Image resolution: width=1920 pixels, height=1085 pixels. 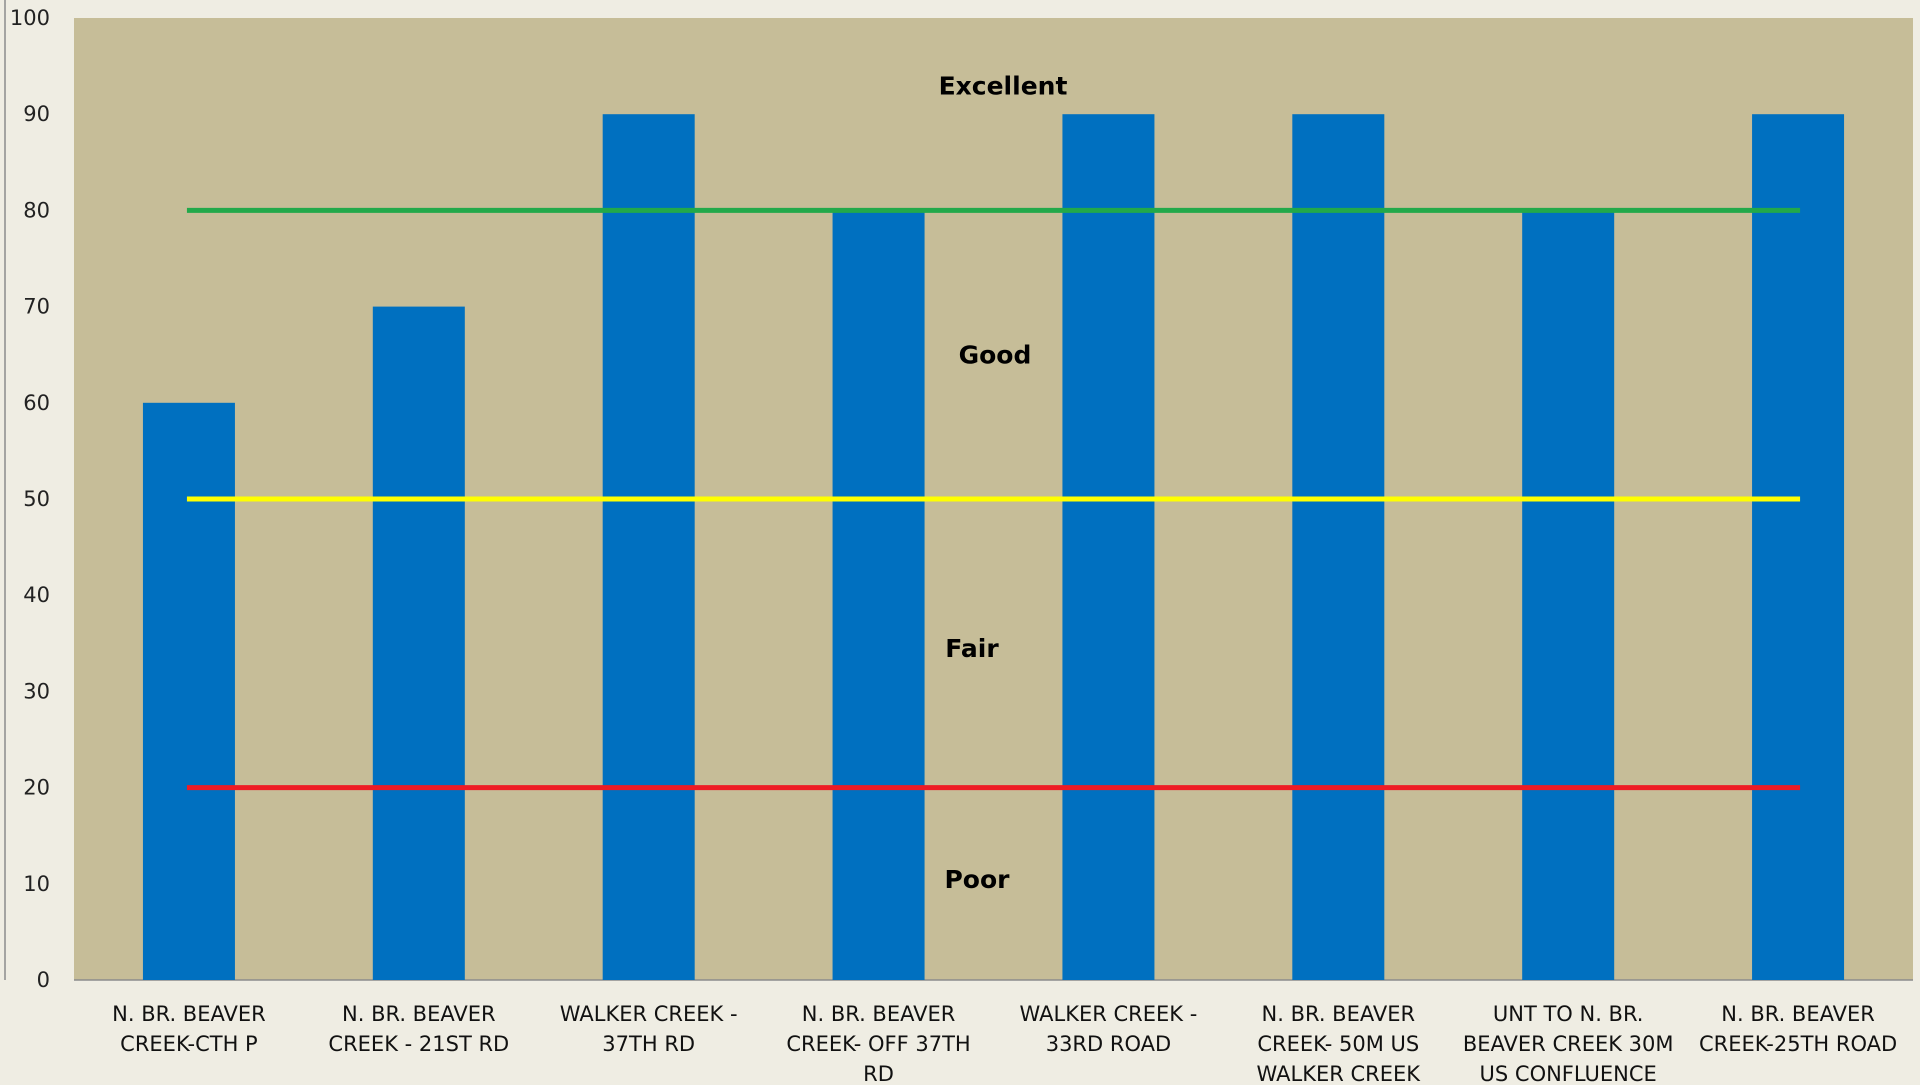 I want to click on x-tick-label: N. BR. BEAVER CREEK-CTH P, so click(x=189, y=1029).